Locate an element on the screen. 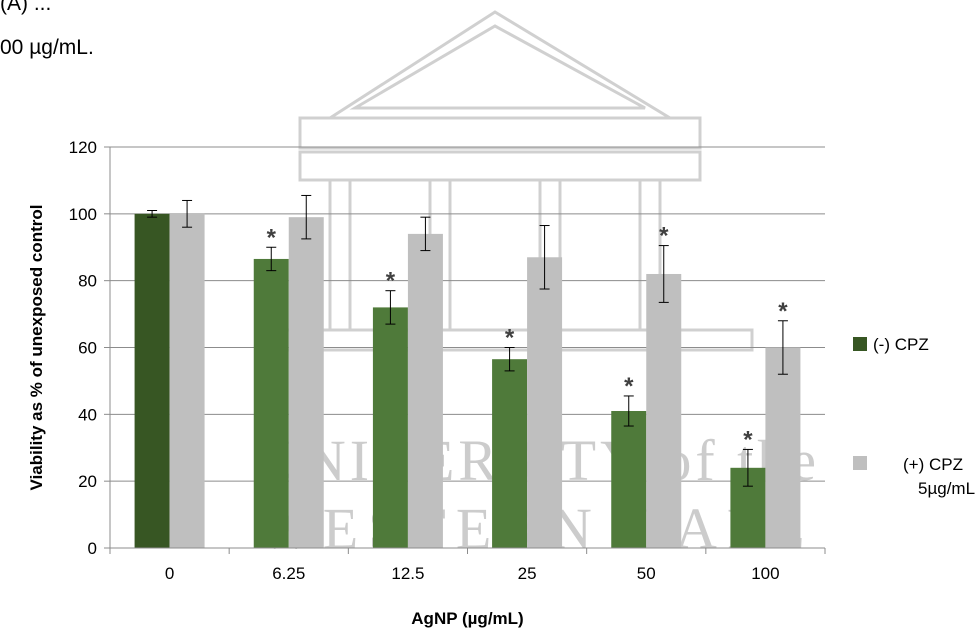 The width and height of the screenshot is (977, 633). legend: (-) CPZ (+) CPZ 5µg/mL is located at coordinates (914, 416).